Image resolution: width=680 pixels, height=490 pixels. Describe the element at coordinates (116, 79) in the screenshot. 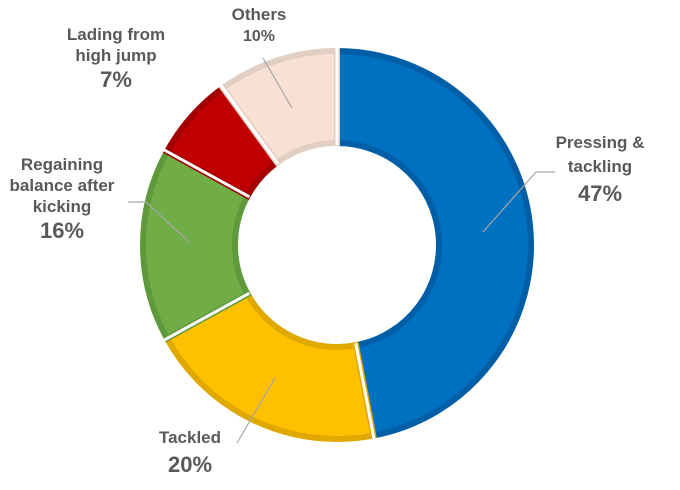

I see `label-percent-lading-high-jump: 7%` at that location.